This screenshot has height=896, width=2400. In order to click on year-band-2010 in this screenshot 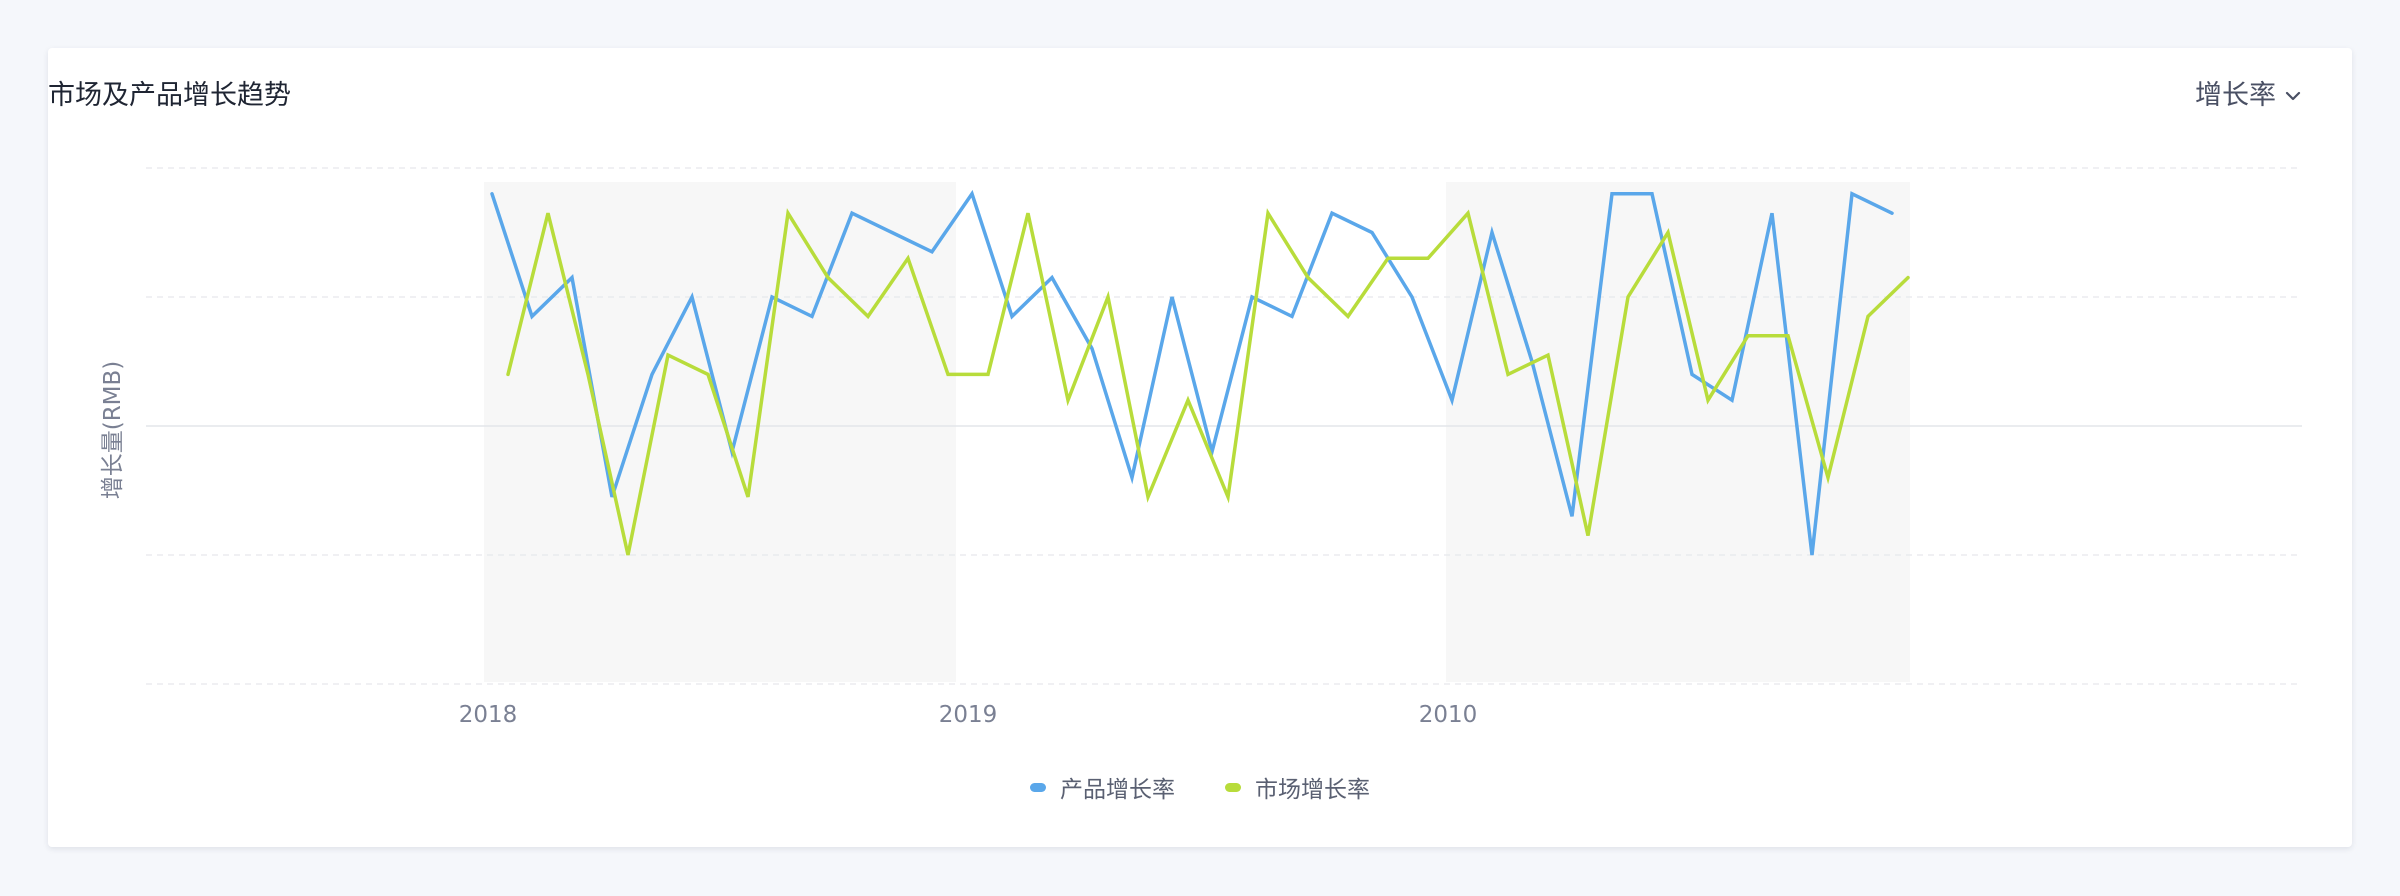, I will do `click(1678, 432)`.